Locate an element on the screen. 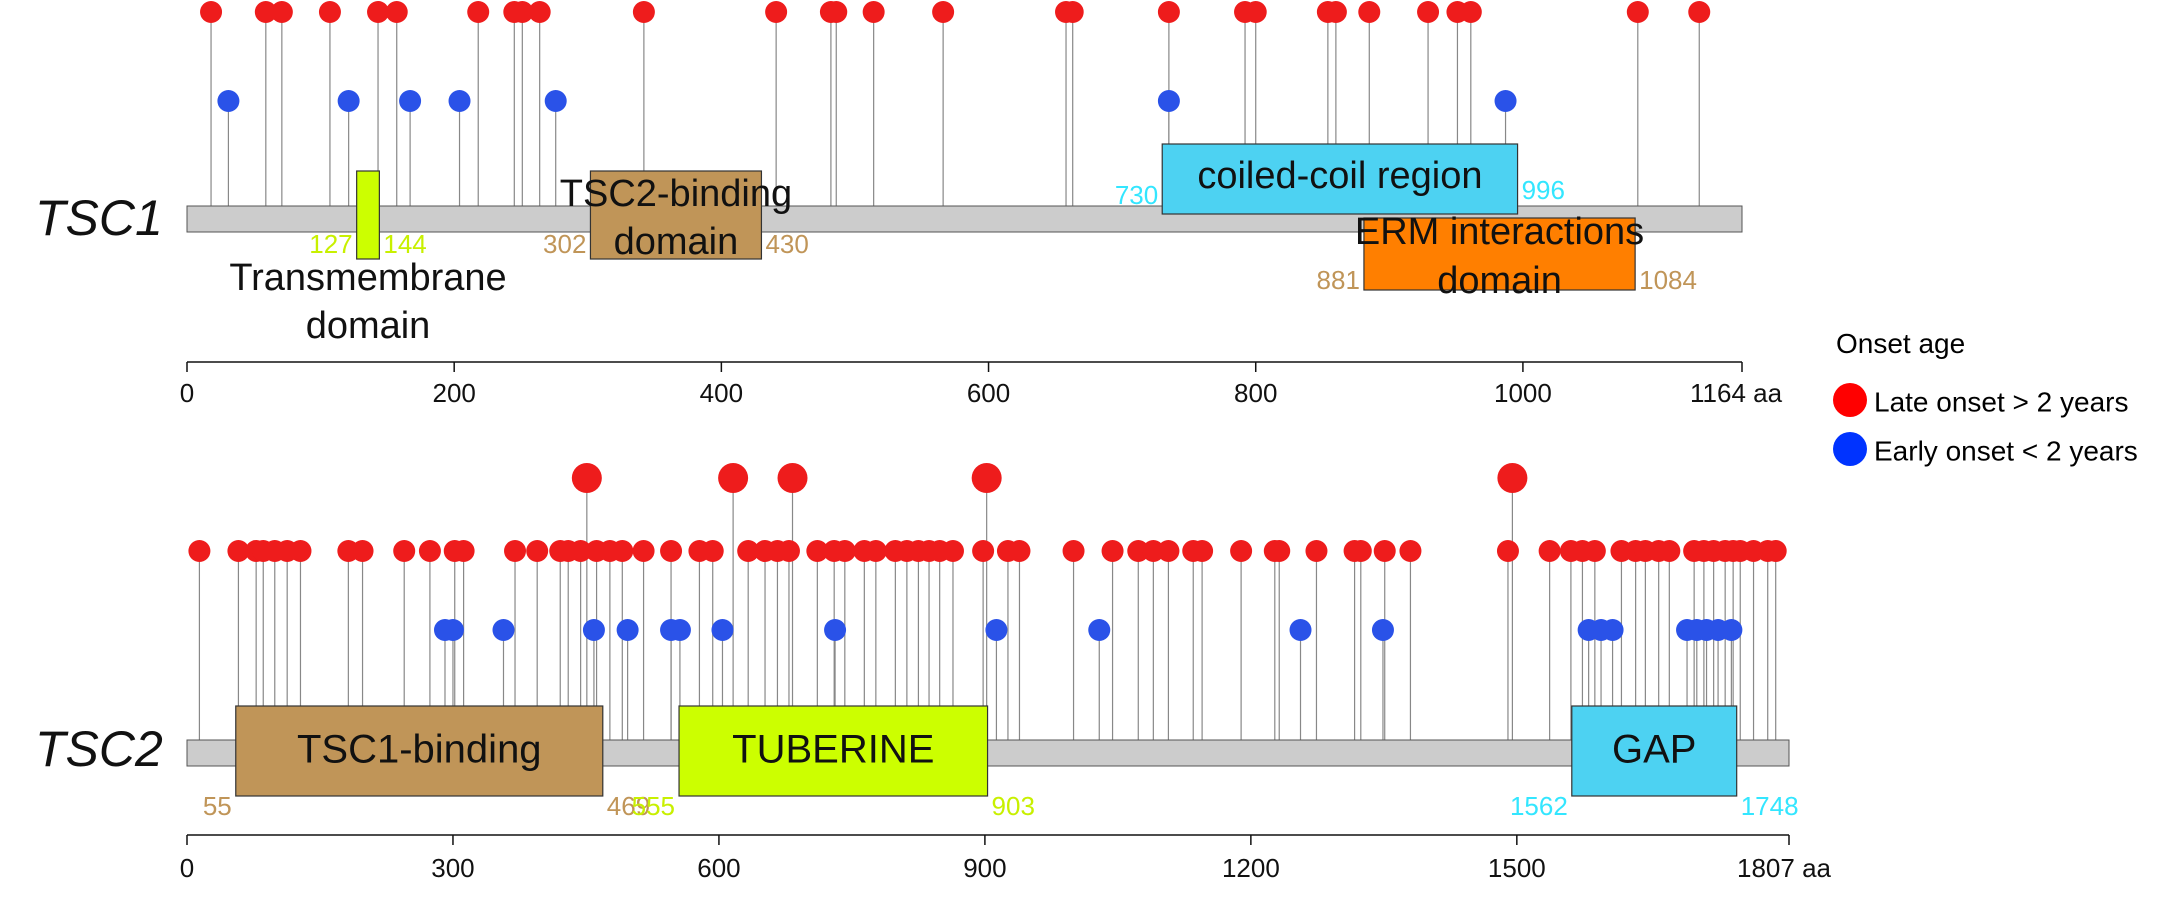 Image resolution: width=2174 pixels, height=904 pixels. axis-tick-label: 300 is located at coordinates (452, 868).